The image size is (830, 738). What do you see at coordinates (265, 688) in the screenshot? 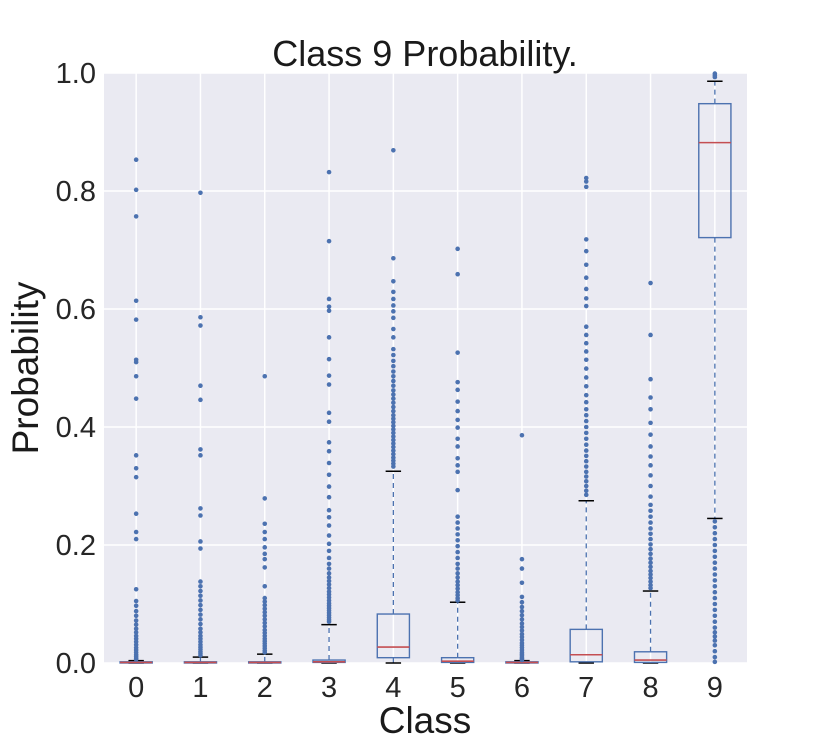
I see `x-tick-label: 2` at bounding box center [265, 688].